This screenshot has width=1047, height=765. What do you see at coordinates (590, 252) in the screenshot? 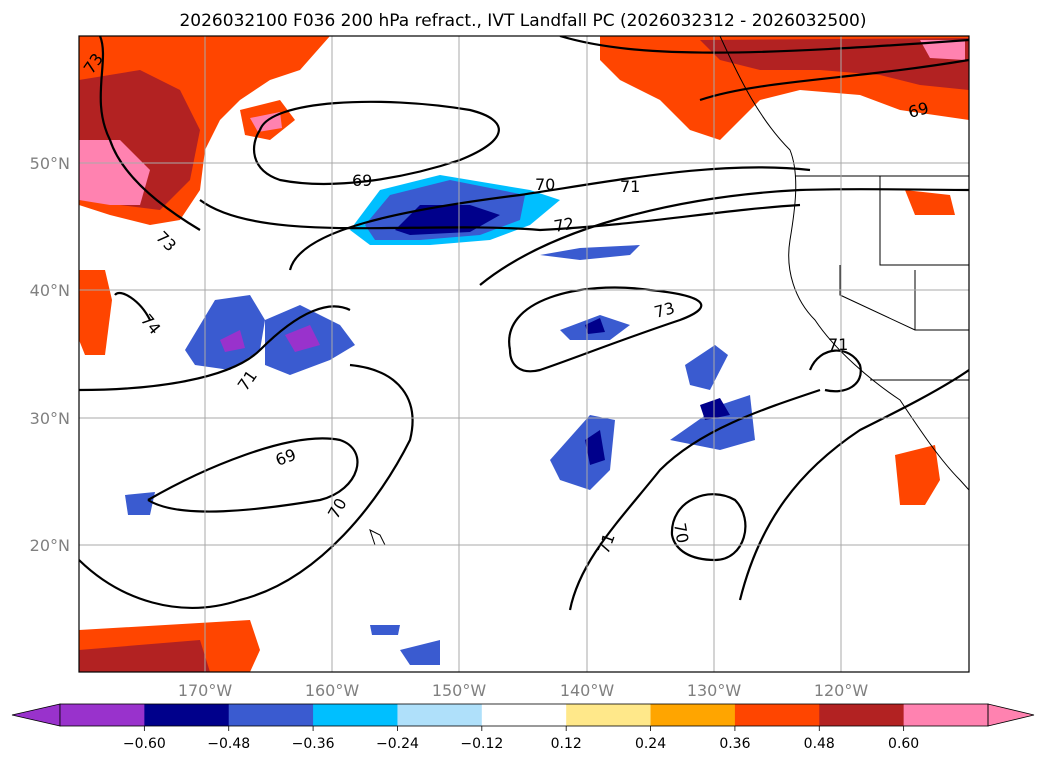
I see `neg-fill-strip` at bounding box center [590, 252].